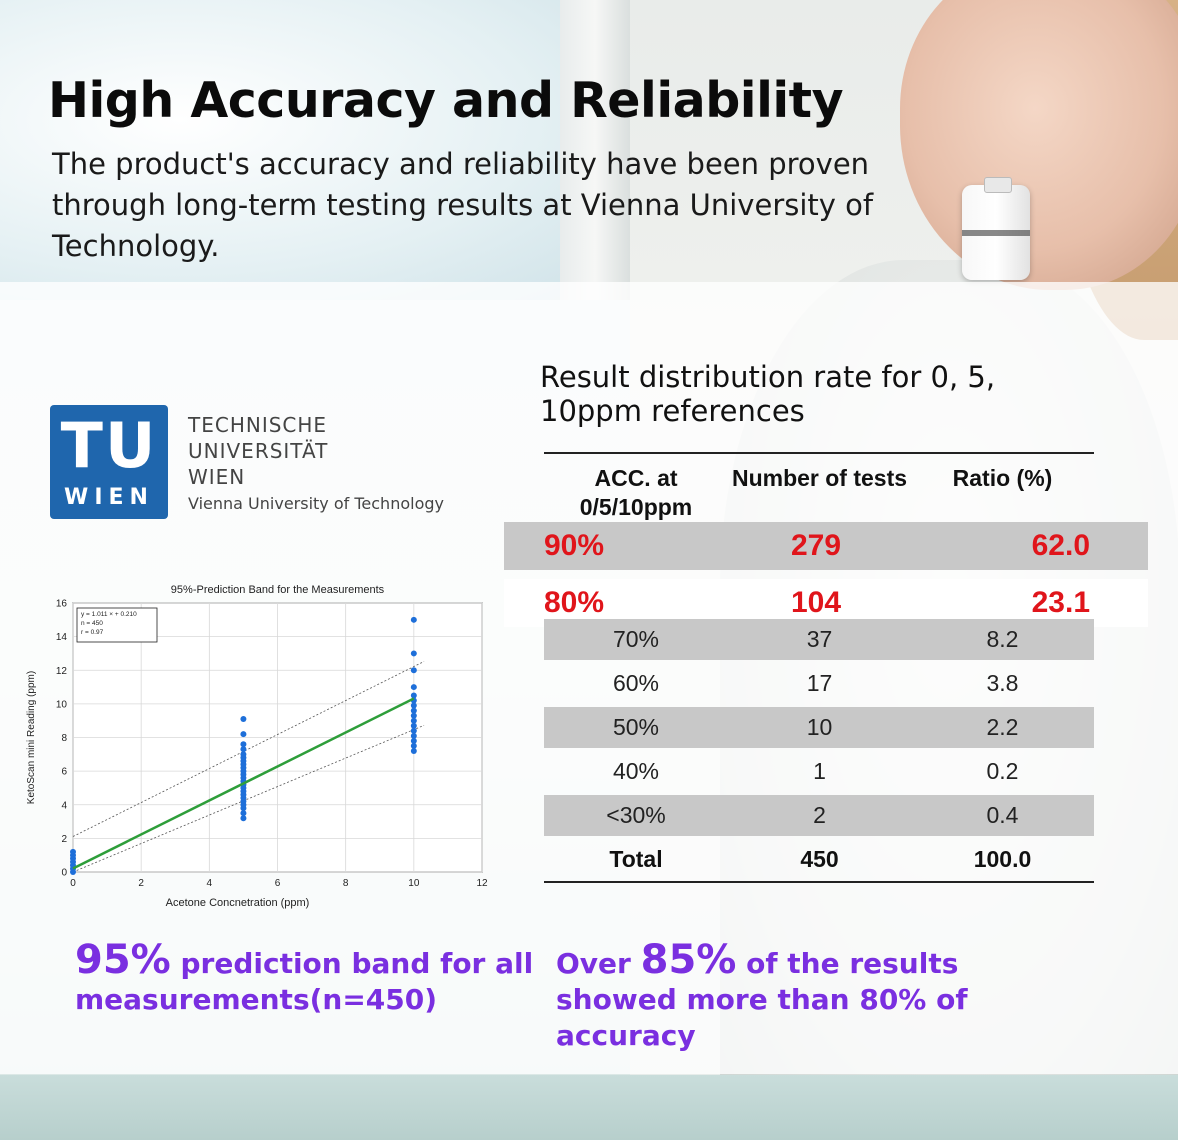 This screenshot has width=1178, height=1140. What do you see at coordinates (64, 805) in the screenshot?
I see `y-tick-label: 4` at bounding box center [64, 805].